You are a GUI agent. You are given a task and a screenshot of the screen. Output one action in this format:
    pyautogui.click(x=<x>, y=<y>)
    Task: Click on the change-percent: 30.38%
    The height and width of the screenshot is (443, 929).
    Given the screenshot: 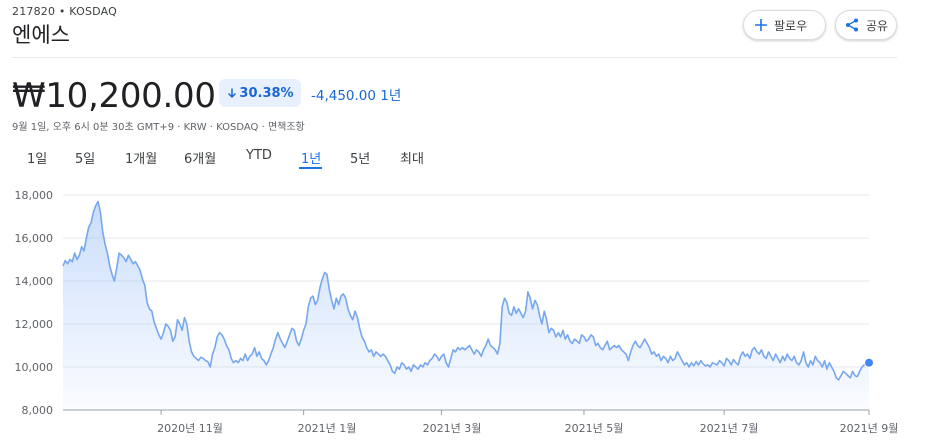 What is the action you would take?
    pyautogui.click(x=266, y=93)
    